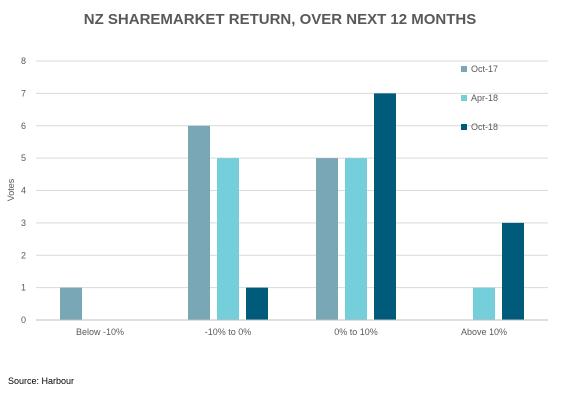 The width and height of the screenshot is (561, 400). I want to click on x-tick-label: 0% to 10%, so click(356, 332).